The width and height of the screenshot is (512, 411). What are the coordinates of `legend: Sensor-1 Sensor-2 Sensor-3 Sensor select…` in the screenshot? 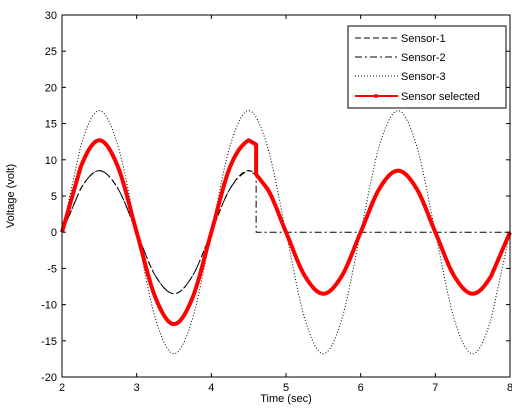 It's located at (427, 67).